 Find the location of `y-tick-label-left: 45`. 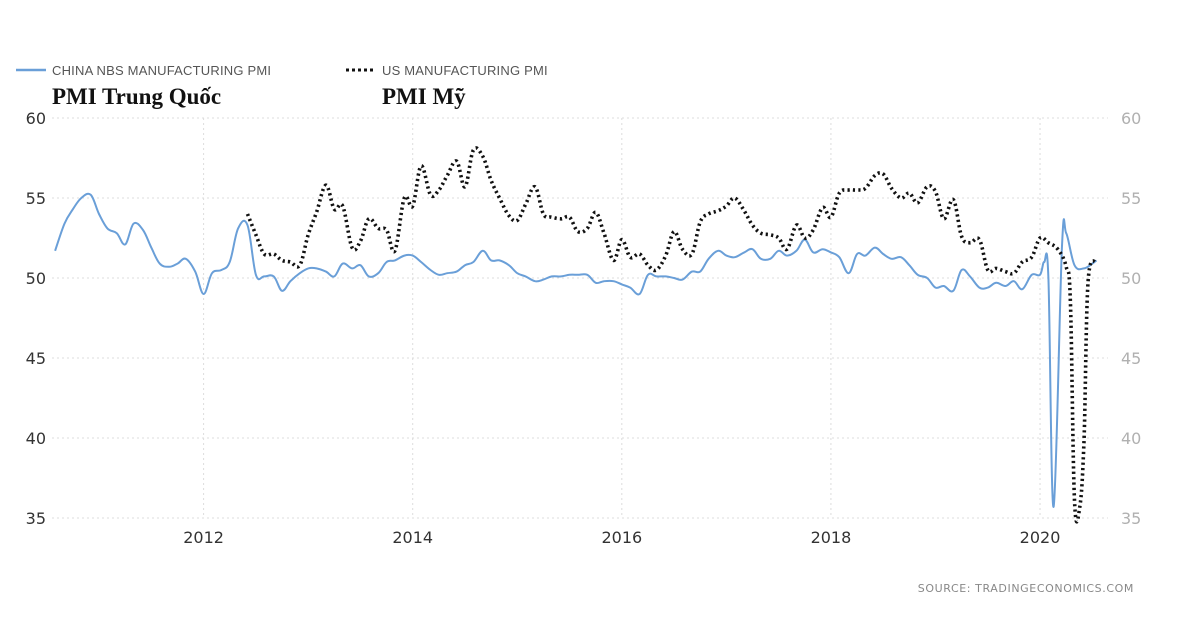

y-tick-label-left: 45 is located at coordinates (36, 358).